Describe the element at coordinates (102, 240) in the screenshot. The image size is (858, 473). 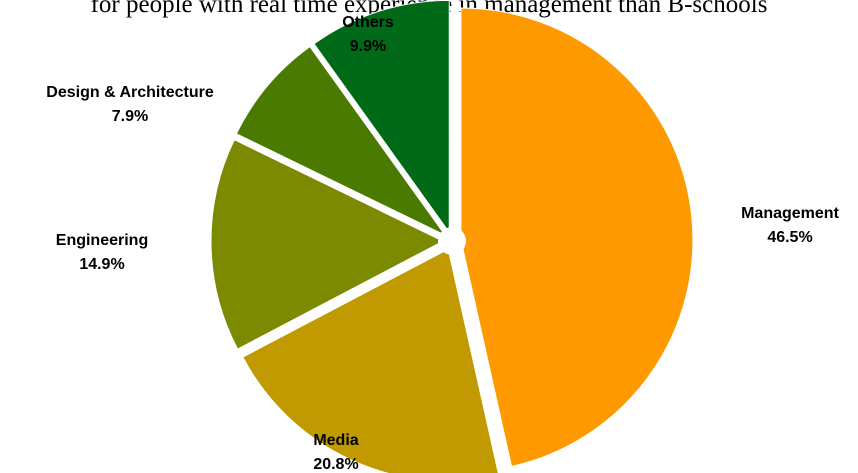
I see `slice-label-engineering: Engineering` at that location.